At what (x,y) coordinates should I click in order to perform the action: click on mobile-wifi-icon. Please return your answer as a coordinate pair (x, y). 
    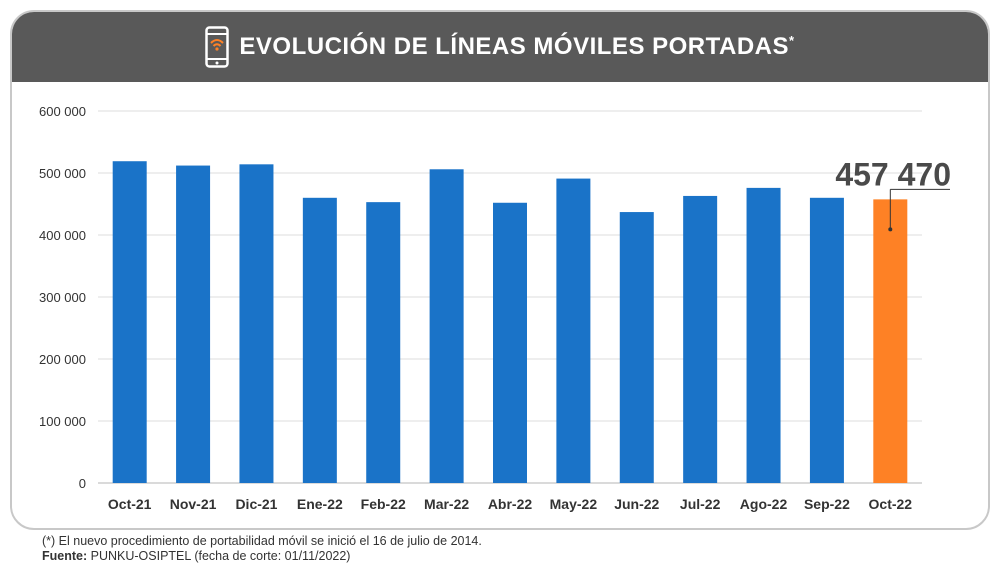
    Looking at the image, I should click on (217, 47).